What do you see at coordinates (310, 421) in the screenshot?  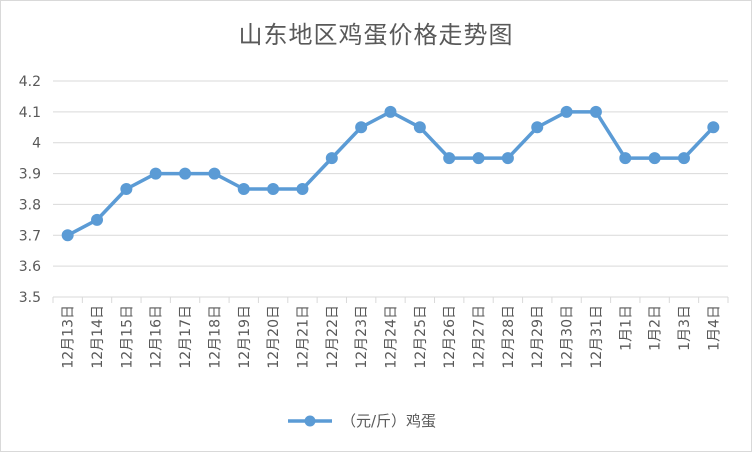 I see `legend-marker` at bounding box center [310, 421].